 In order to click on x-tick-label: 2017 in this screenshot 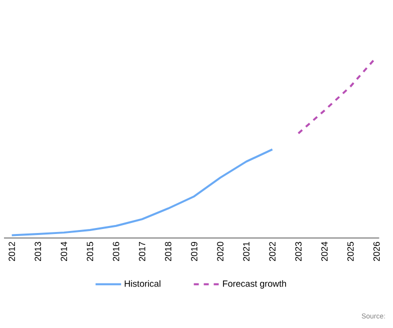, I will do `click(142, 252)`.